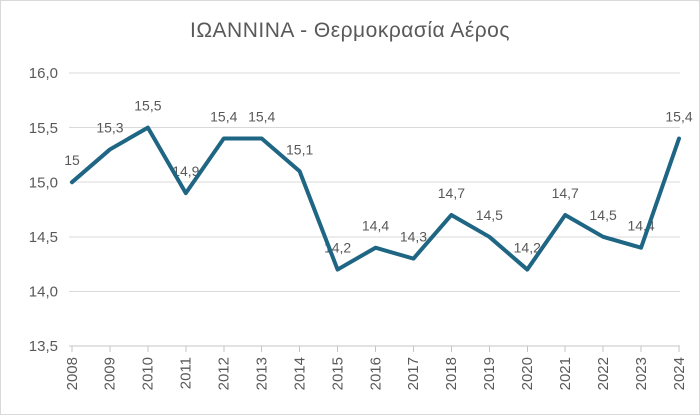 Image resolution: width=700 pixels, height=415 pixels. What do you see at coordinates (299, 149) in the screenshot?
I see `data-label: 15,1` at bounding box center [299, 149].